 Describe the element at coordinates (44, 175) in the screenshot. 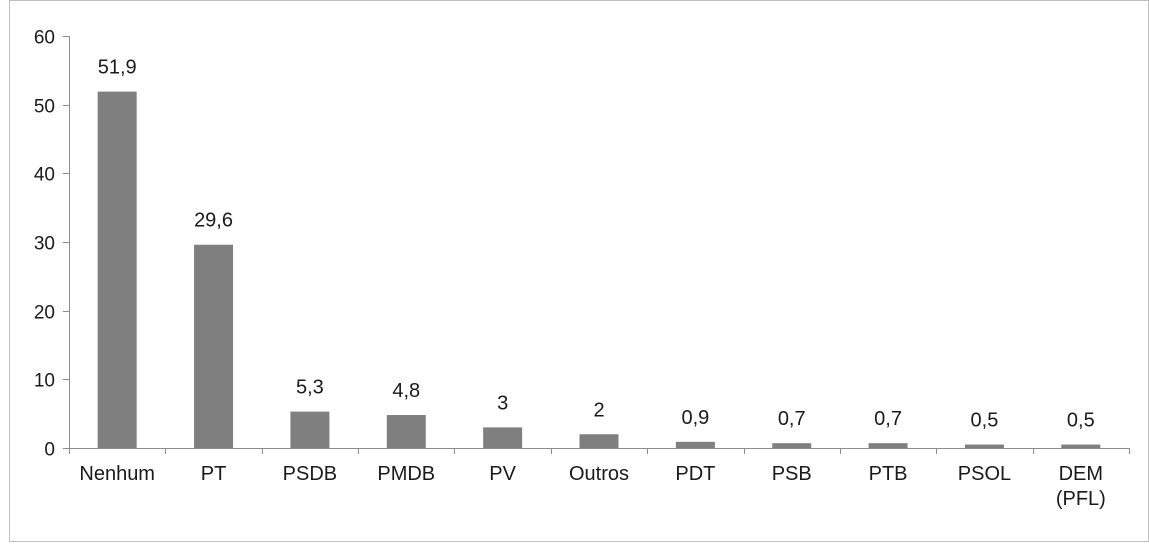

I see `y-tick-label: 40` at that location.